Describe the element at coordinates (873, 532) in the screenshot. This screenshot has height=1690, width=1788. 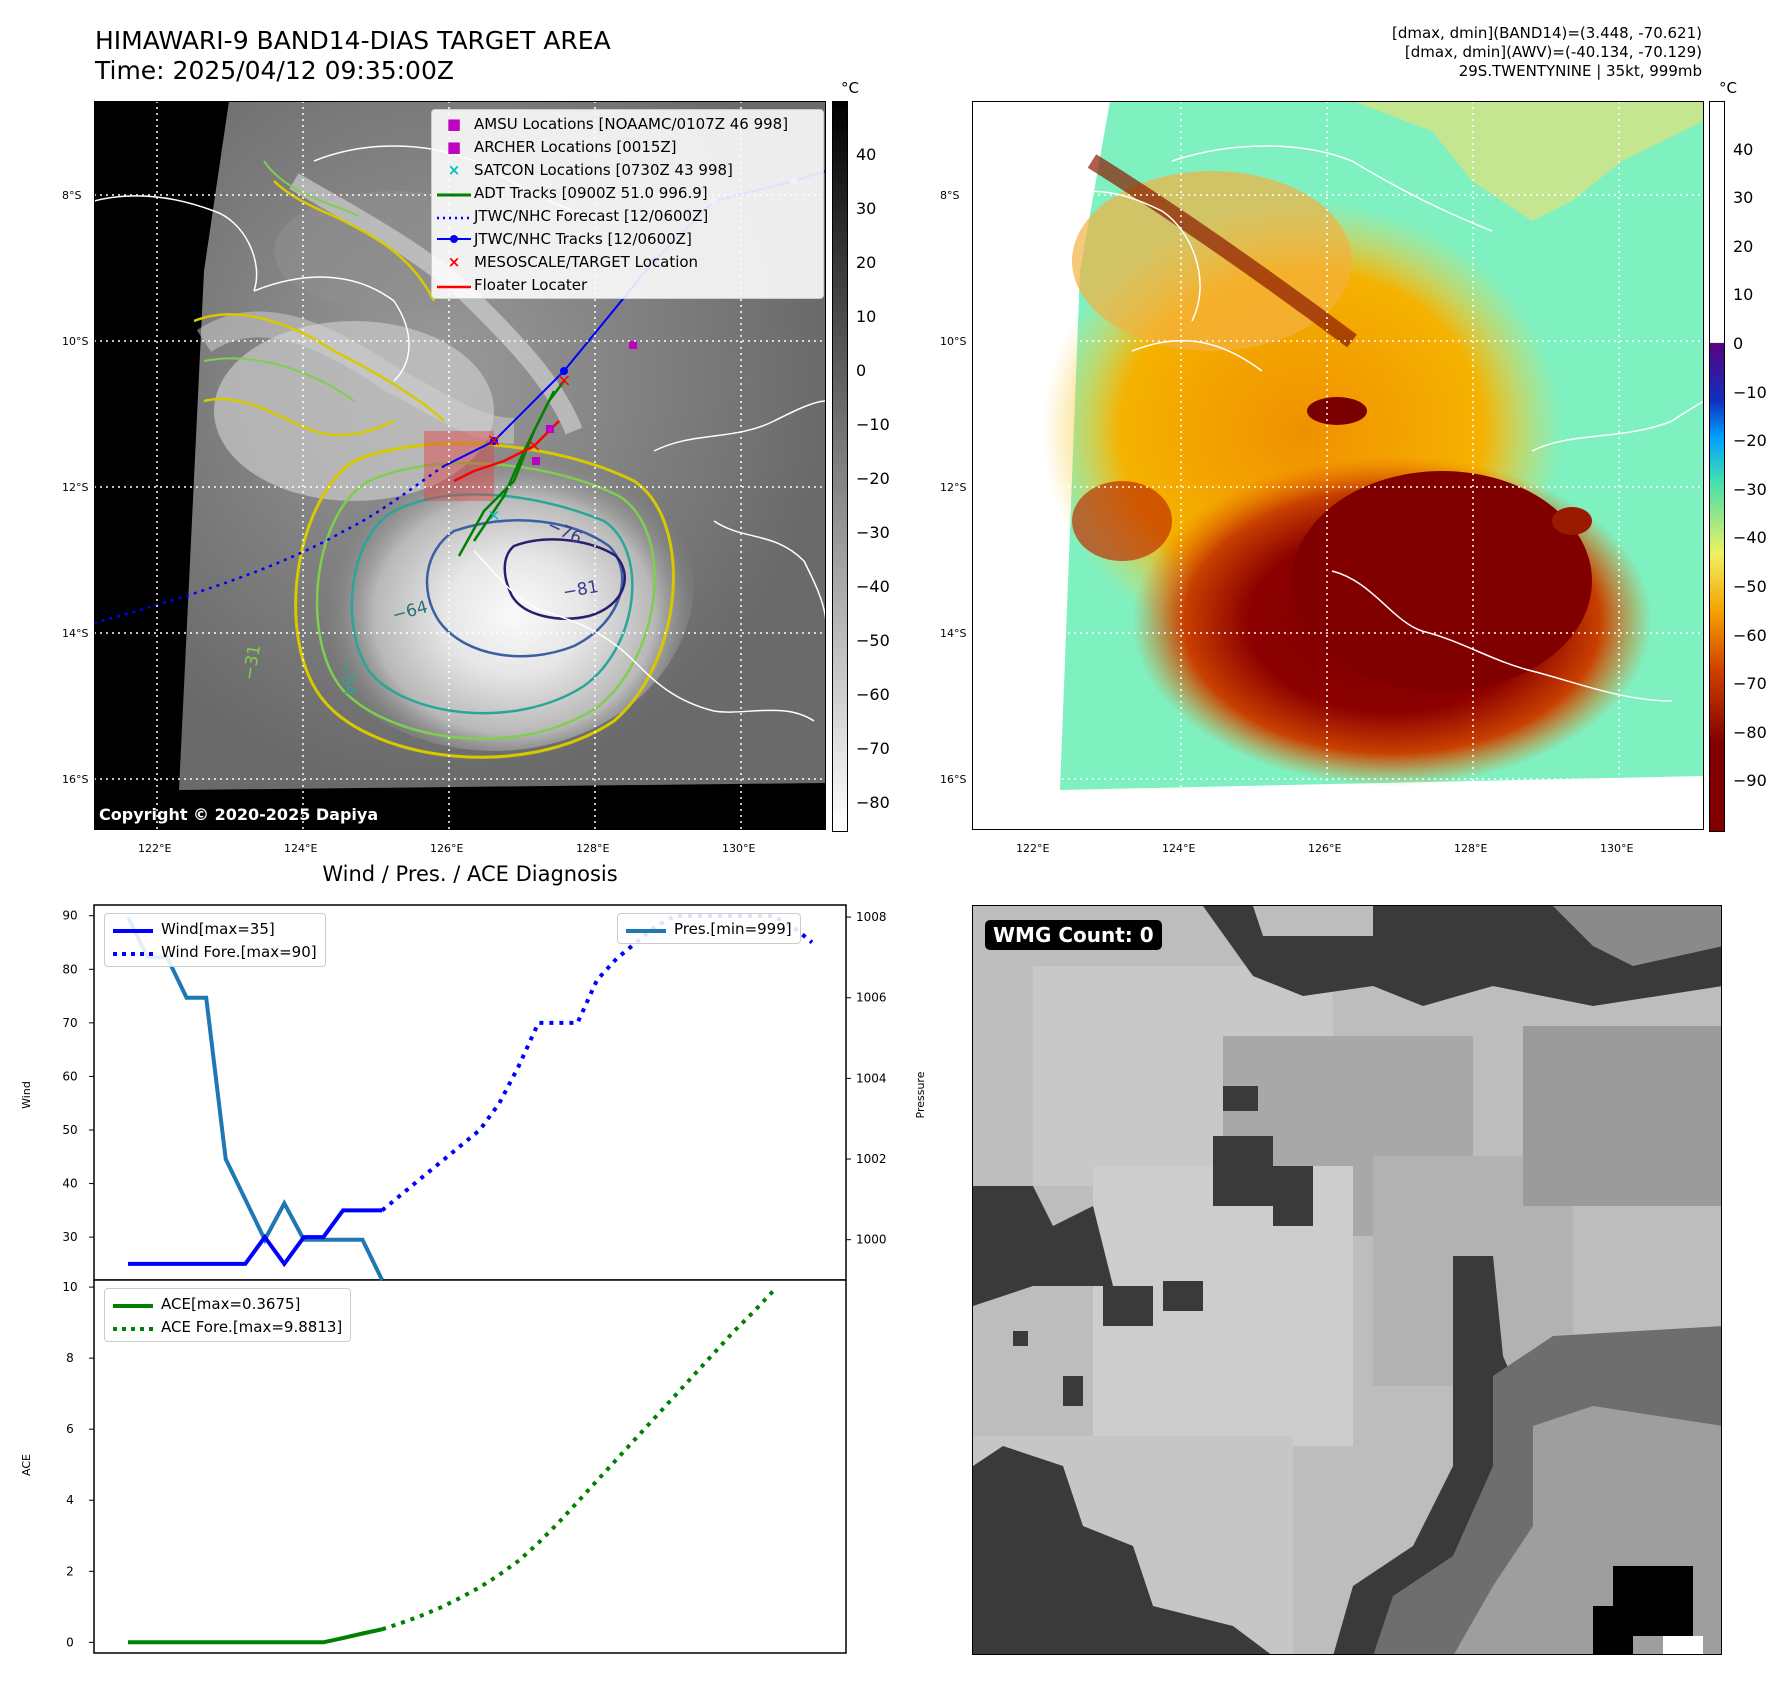
I see `colorbar-tick-label: −30` at that location.